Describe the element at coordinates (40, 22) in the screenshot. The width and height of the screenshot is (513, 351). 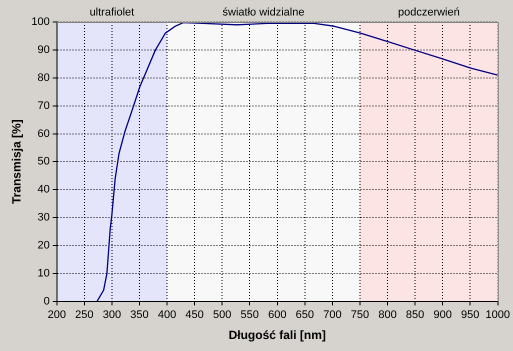
I see `y-tick-label: 100` at that location.